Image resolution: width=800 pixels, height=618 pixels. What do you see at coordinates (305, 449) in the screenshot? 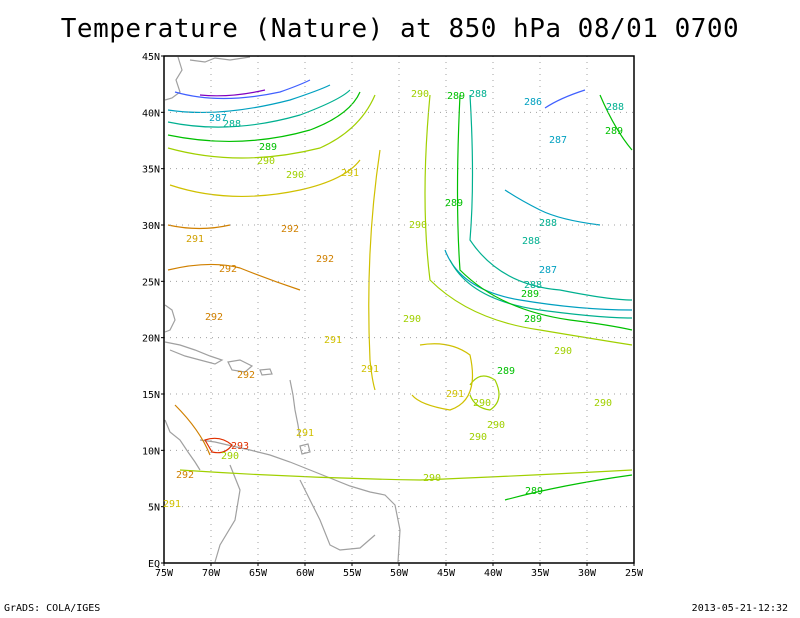
I see `trinidad` at bounding box center [305, 449].